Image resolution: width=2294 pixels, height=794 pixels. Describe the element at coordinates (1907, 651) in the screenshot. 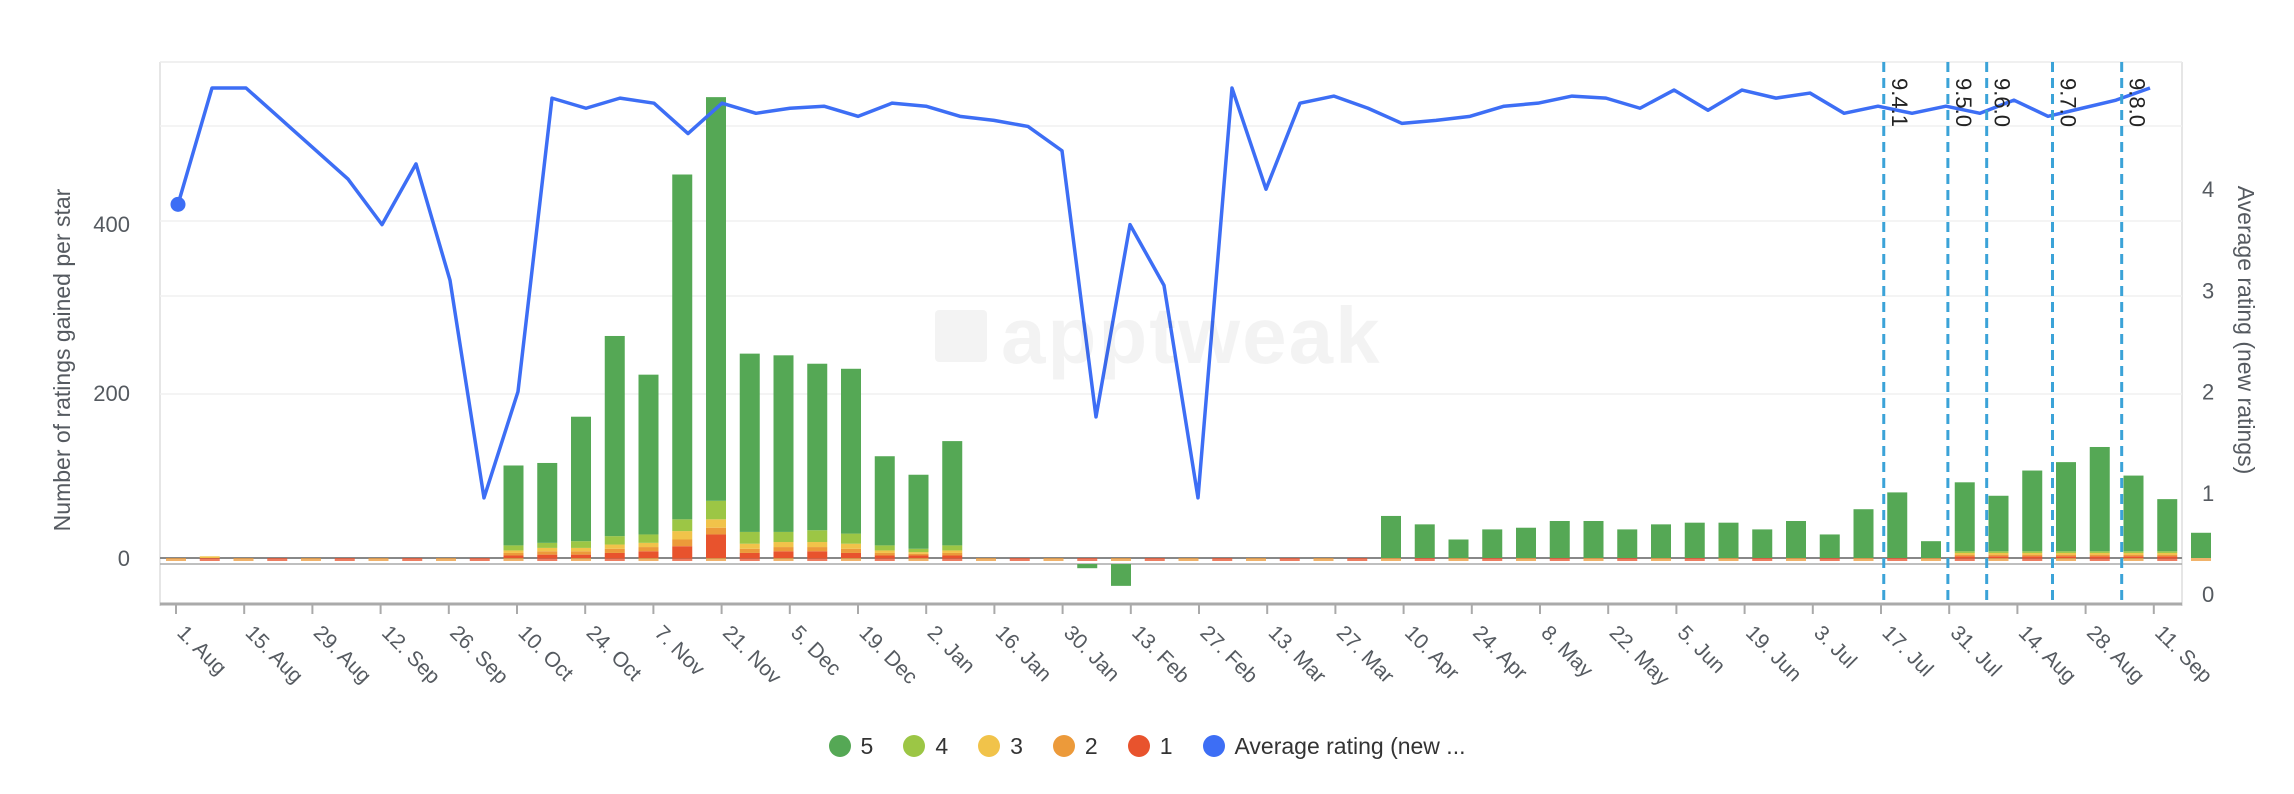

I see `x-tick-label: 17. Jul` at that location.